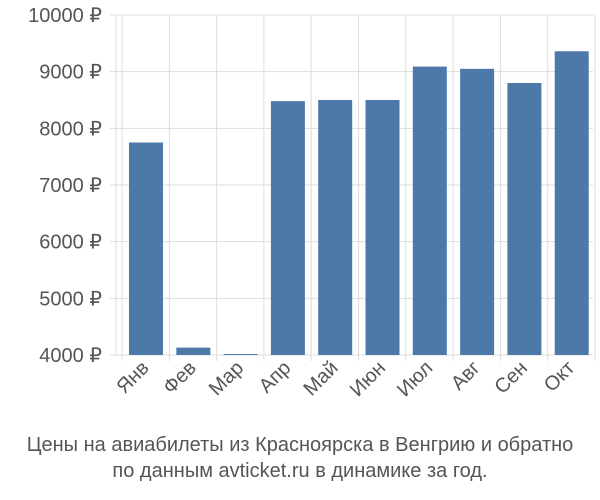  Describe the element at coordinates (132, 377) in the screenshot. I see `x-tick-label: Янв` at that location.